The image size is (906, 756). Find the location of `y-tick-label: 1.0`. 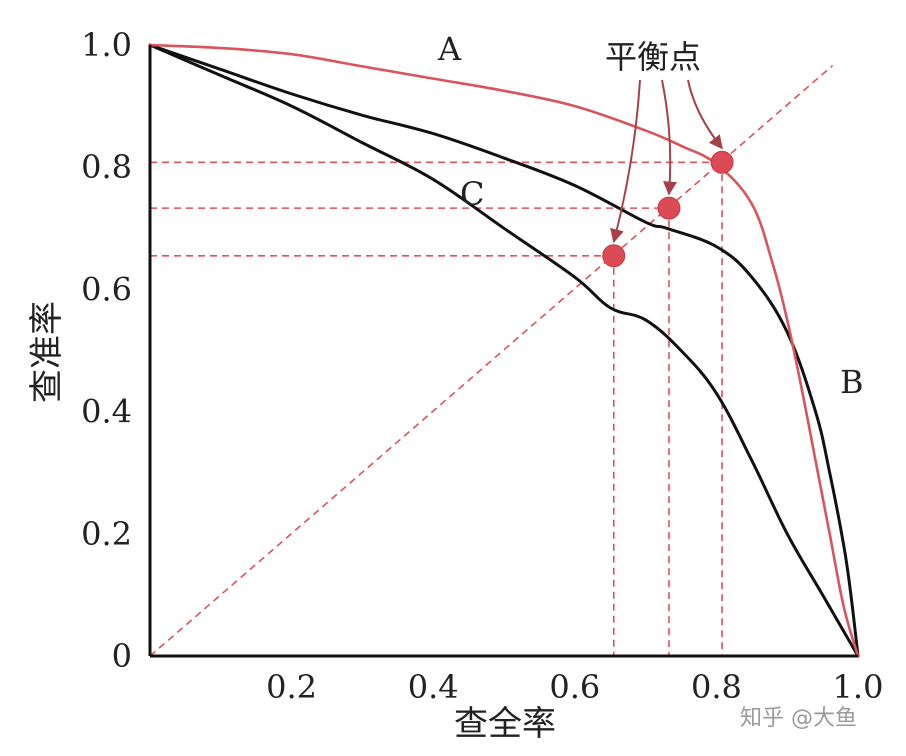

y-tick-label: 1.0 is located at coordinates (106, 45).